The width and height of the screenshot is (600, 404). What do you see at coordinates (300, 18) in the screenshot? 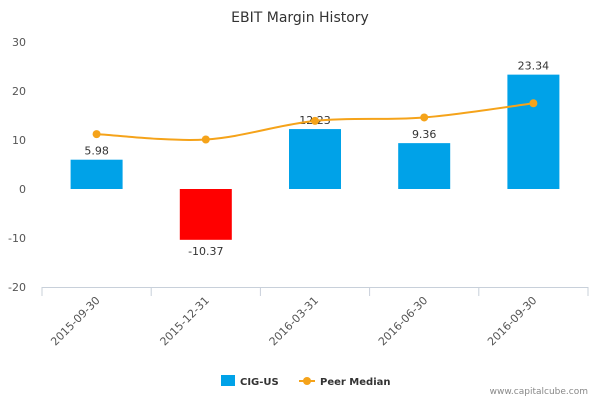
I see `chart-title: EBIT Margin History` at bounding box center [300, 18].